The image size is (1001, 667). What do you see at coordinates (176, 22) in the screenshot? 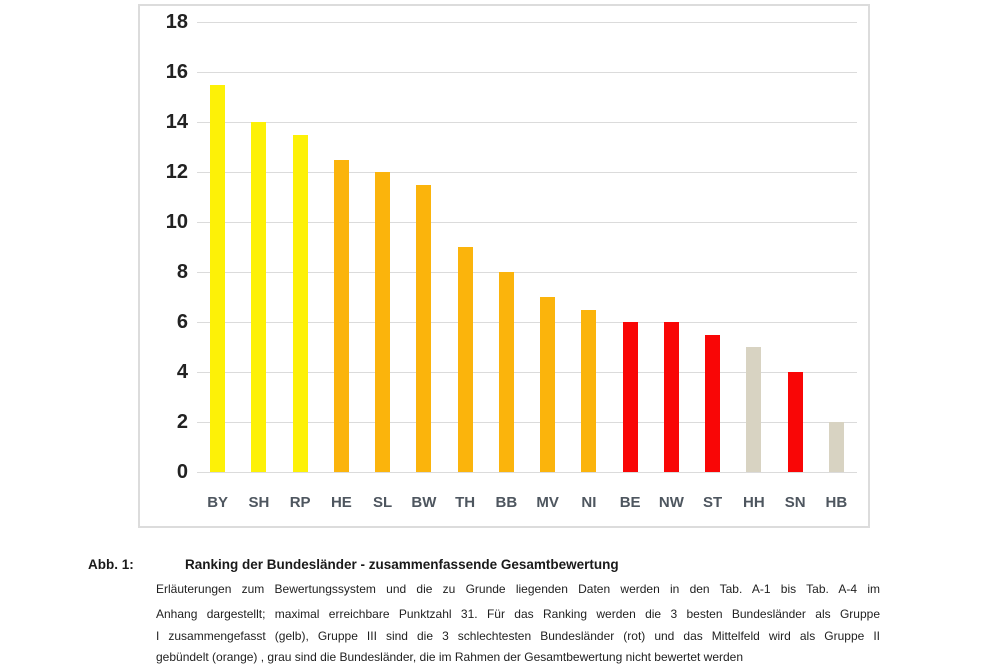
I see `y-axis-tick-label-18: 18` at bounding box center [176, 22].